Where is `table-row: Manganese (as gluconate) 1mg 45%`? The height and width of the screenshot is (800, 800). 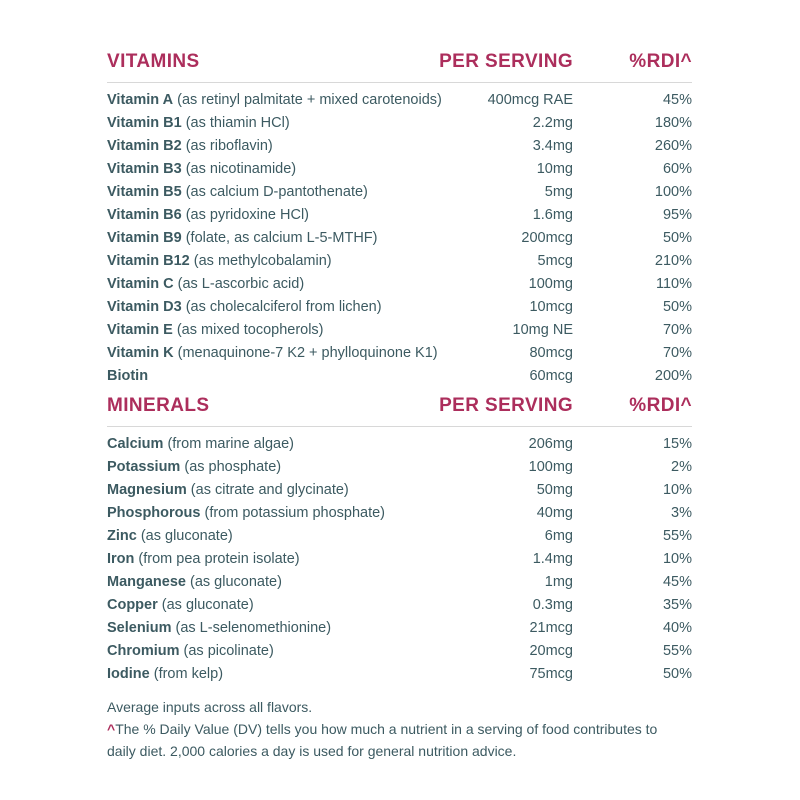
table-row: Manganese (as gluconate) 1mg 45% is located at coordinates (399, 582).